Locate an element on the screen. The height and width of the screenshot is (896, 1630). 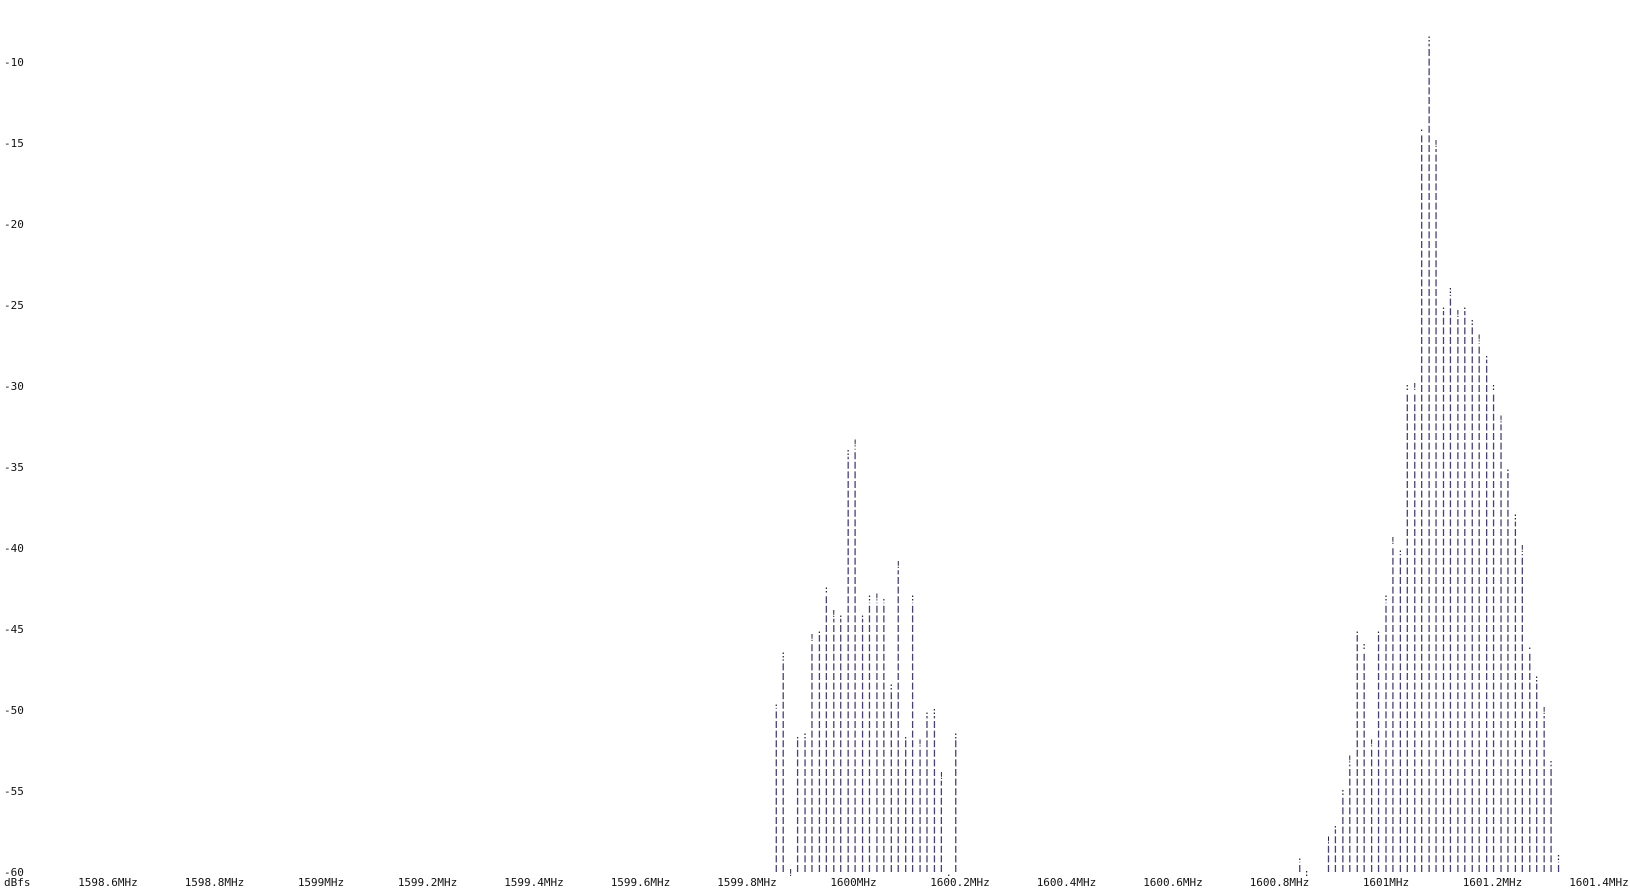
y-tick-label: -50 is located at coordinates (14, 710).